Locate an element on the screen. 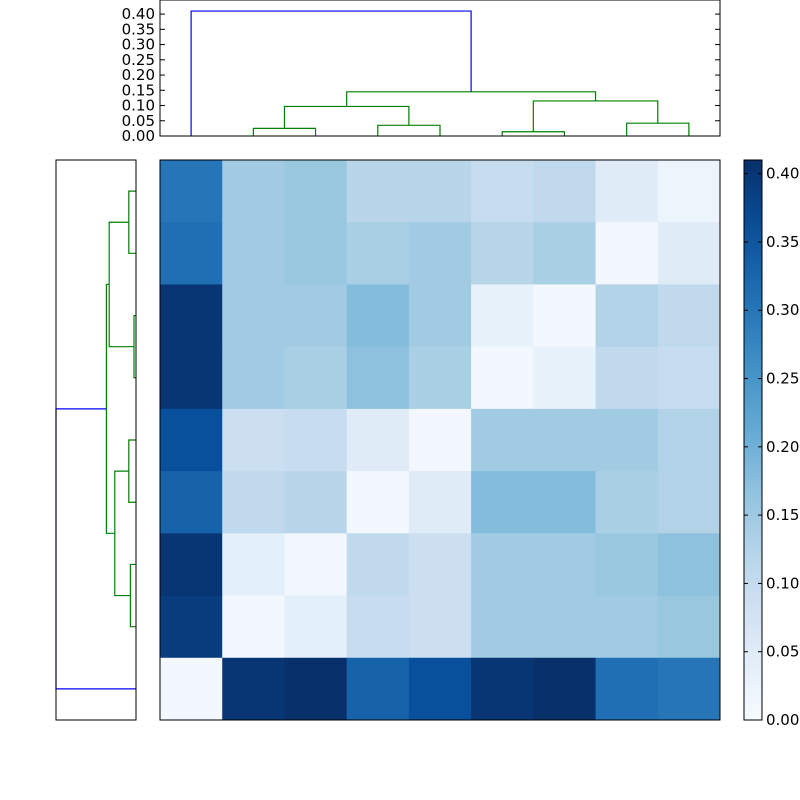 This screenshot has height=800, width=800. top-dendrogram-ytick-label: 0.20 is located at coordinates (138, 75).